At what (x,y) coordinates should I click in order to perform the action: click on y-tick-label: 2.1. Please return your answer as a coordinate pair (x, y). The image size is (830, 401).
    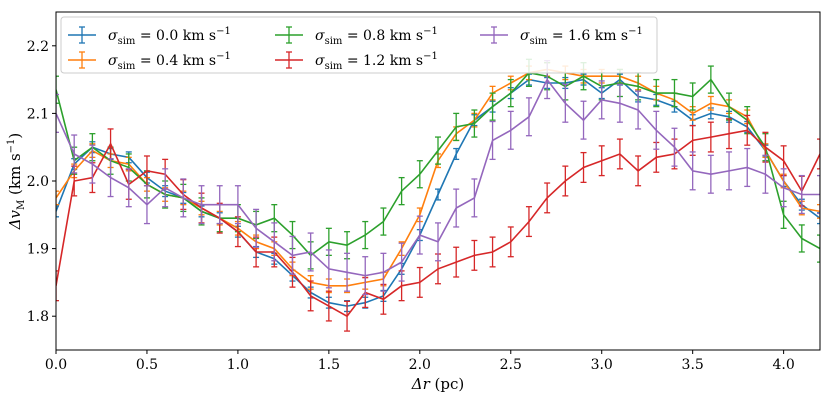
    Looking at the image, I should click on (38, 114).